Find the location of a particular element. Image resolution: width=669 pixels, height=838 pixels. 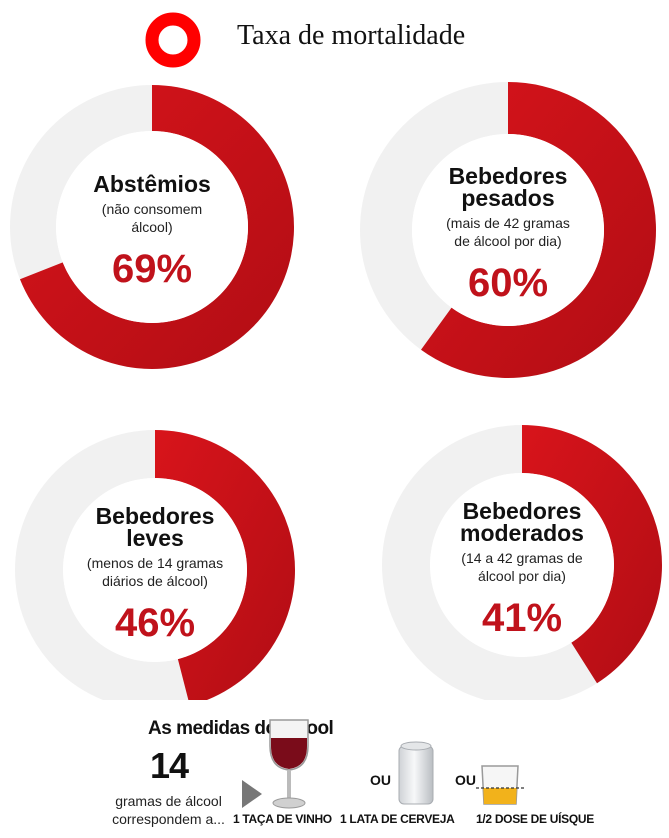

red-ring-icon is located at coordinates (173, 40).